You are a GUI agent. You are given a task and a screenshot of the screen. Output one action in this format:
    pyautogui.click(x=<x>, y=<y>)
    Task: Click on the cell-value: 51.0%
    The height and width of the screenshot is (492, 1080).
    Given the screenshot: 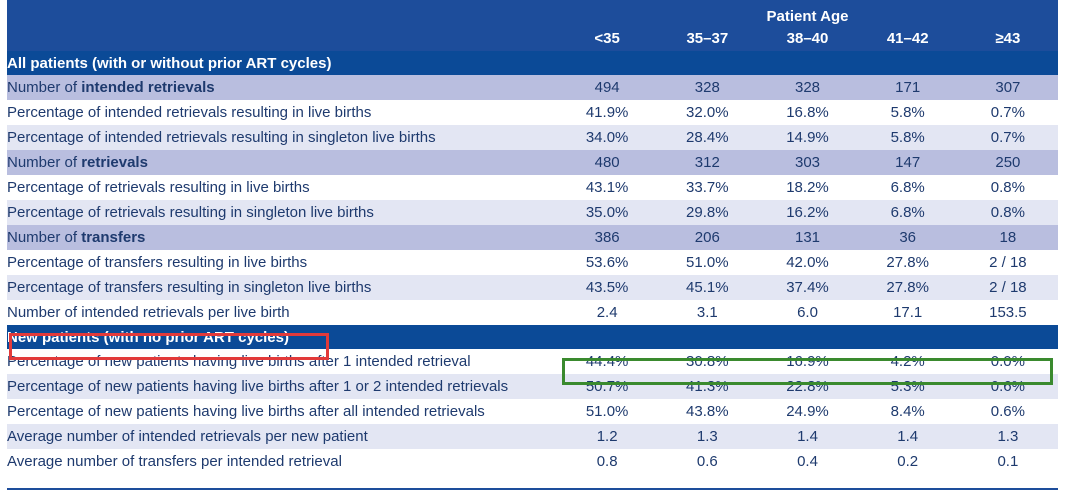 What is the action you would take?
    pyautogui.click(x=607, y=411)
    